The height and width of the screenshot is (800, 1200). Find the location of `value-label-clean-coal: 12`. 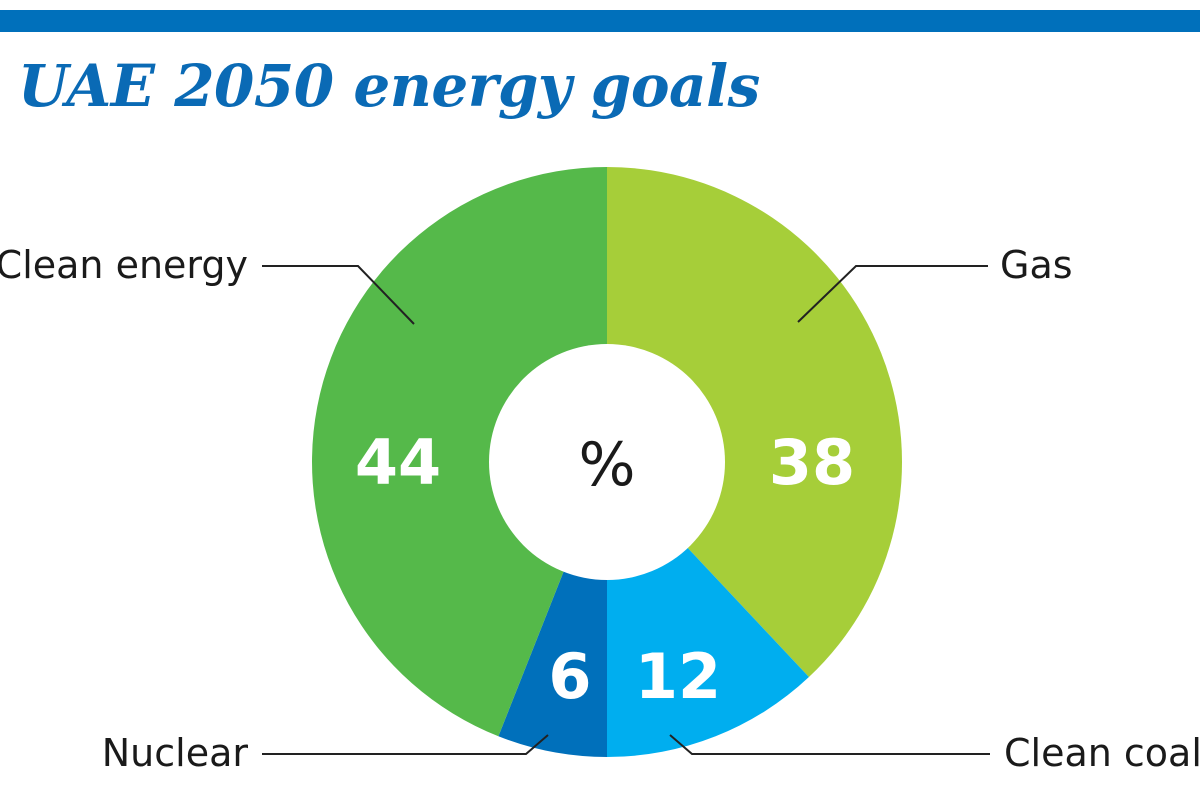

value-label-clean-coal: 12 is located at coordinates (678, 676).